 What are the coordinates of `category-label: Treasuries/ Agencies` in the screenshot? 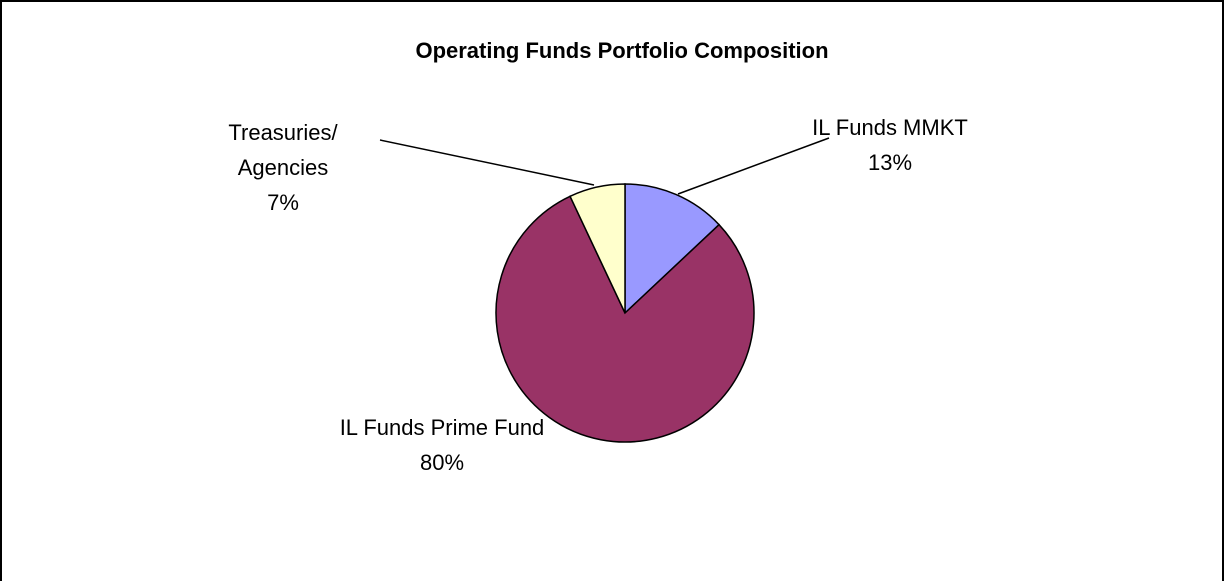 It's located at (283, 150).